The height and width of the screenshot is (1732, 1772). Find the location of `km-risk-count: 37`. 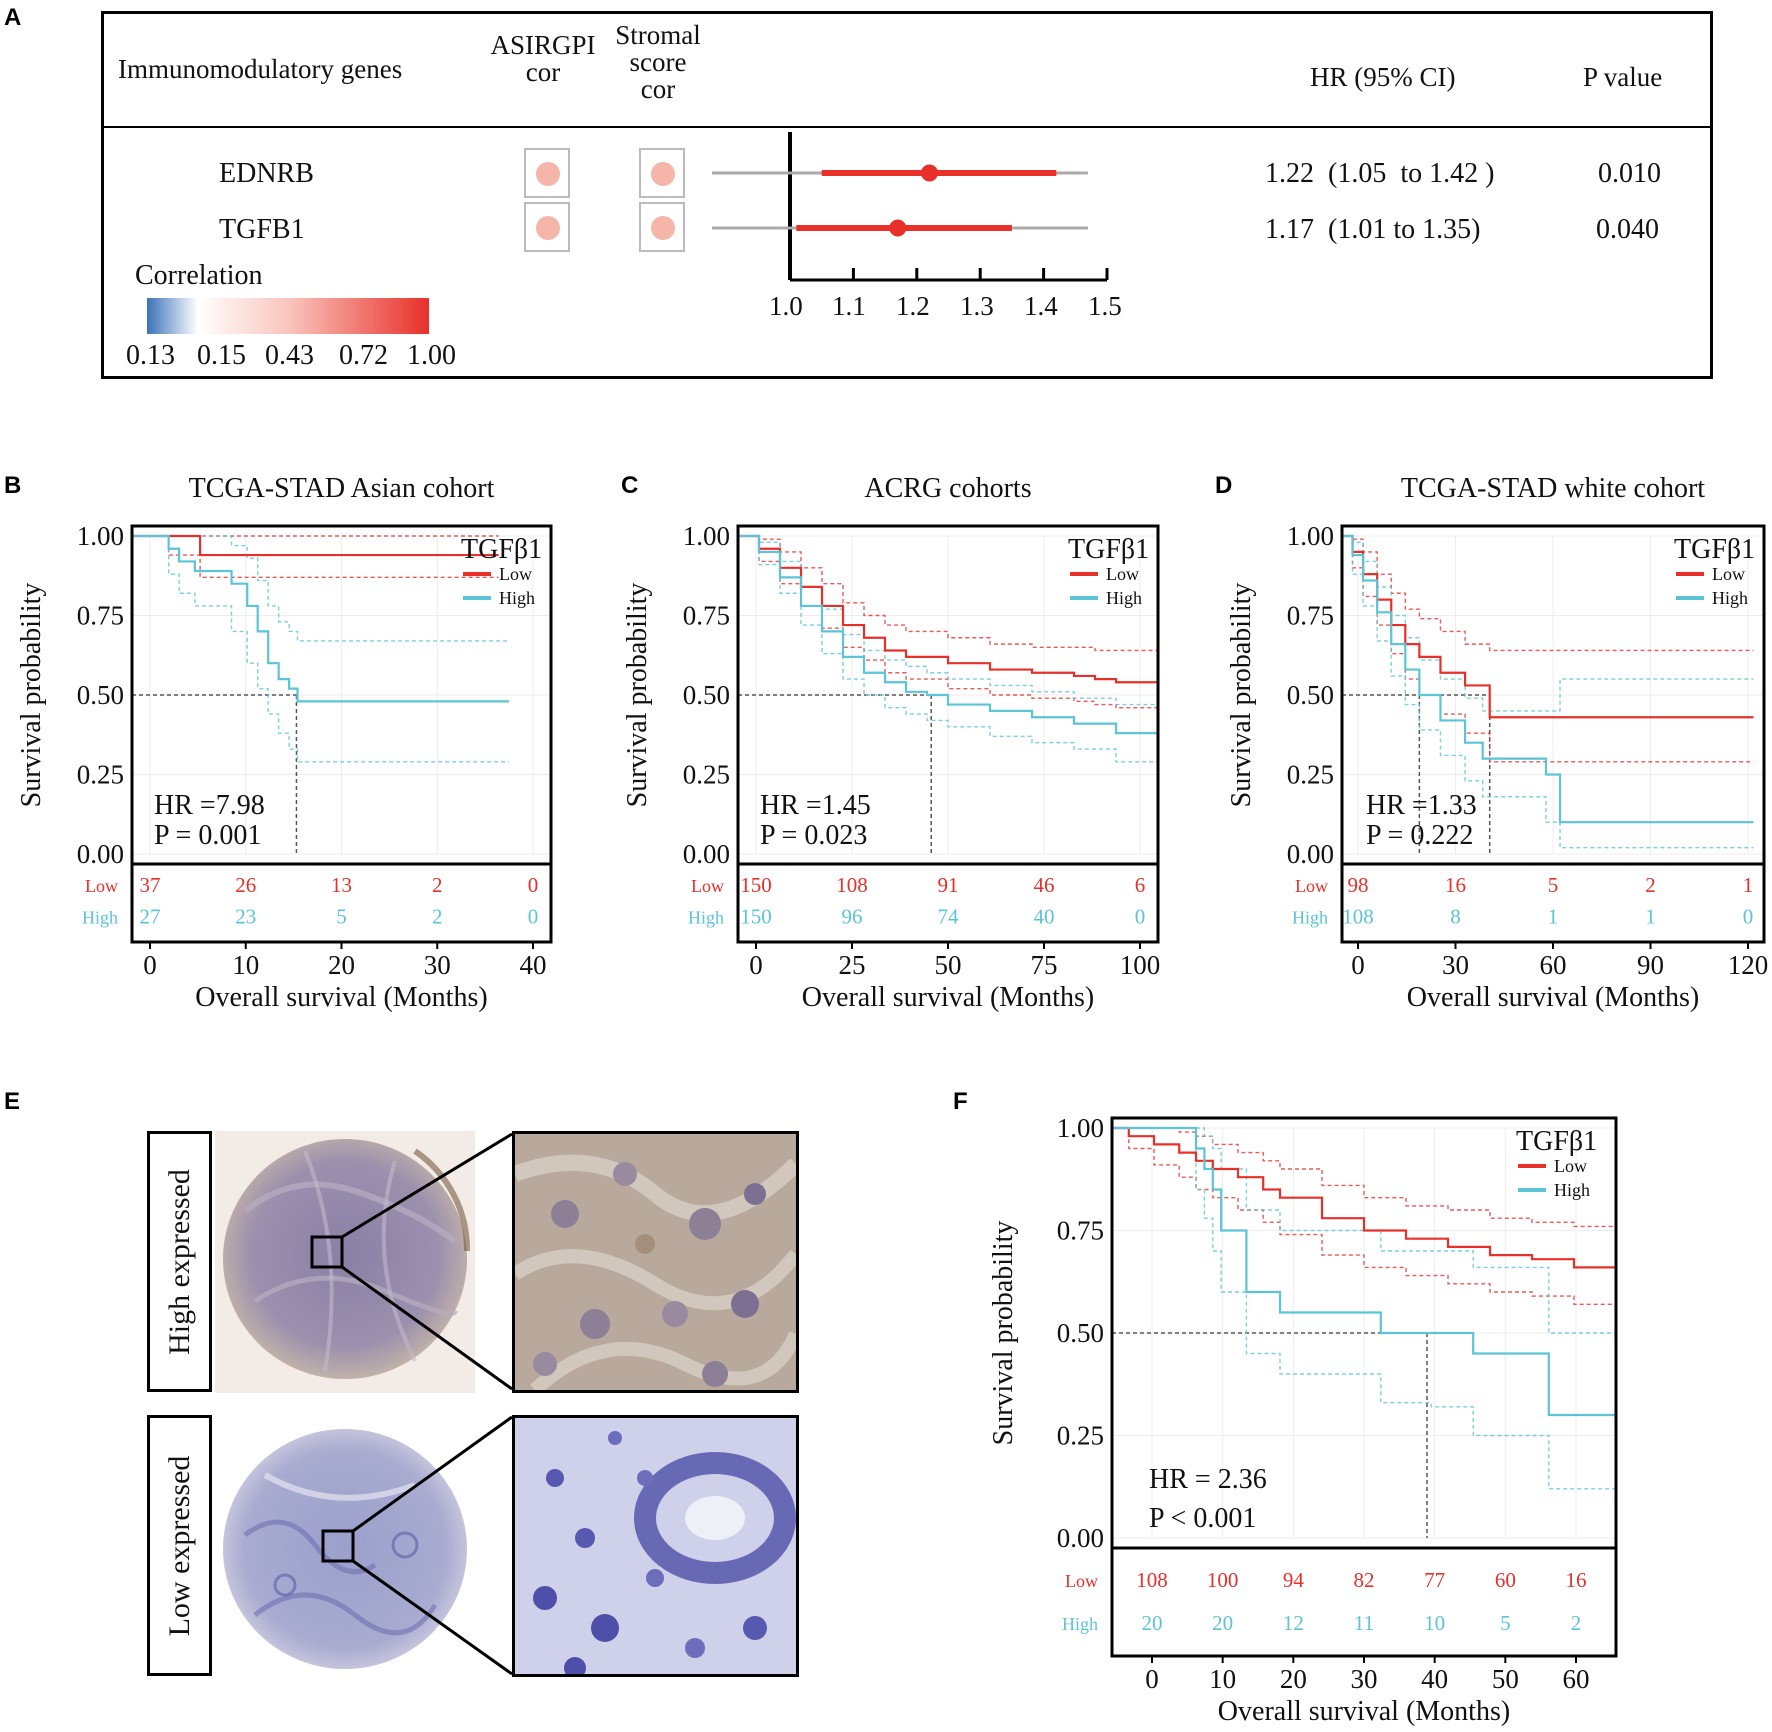

km-risk-count: 37 is located at coordinates (150, 885).